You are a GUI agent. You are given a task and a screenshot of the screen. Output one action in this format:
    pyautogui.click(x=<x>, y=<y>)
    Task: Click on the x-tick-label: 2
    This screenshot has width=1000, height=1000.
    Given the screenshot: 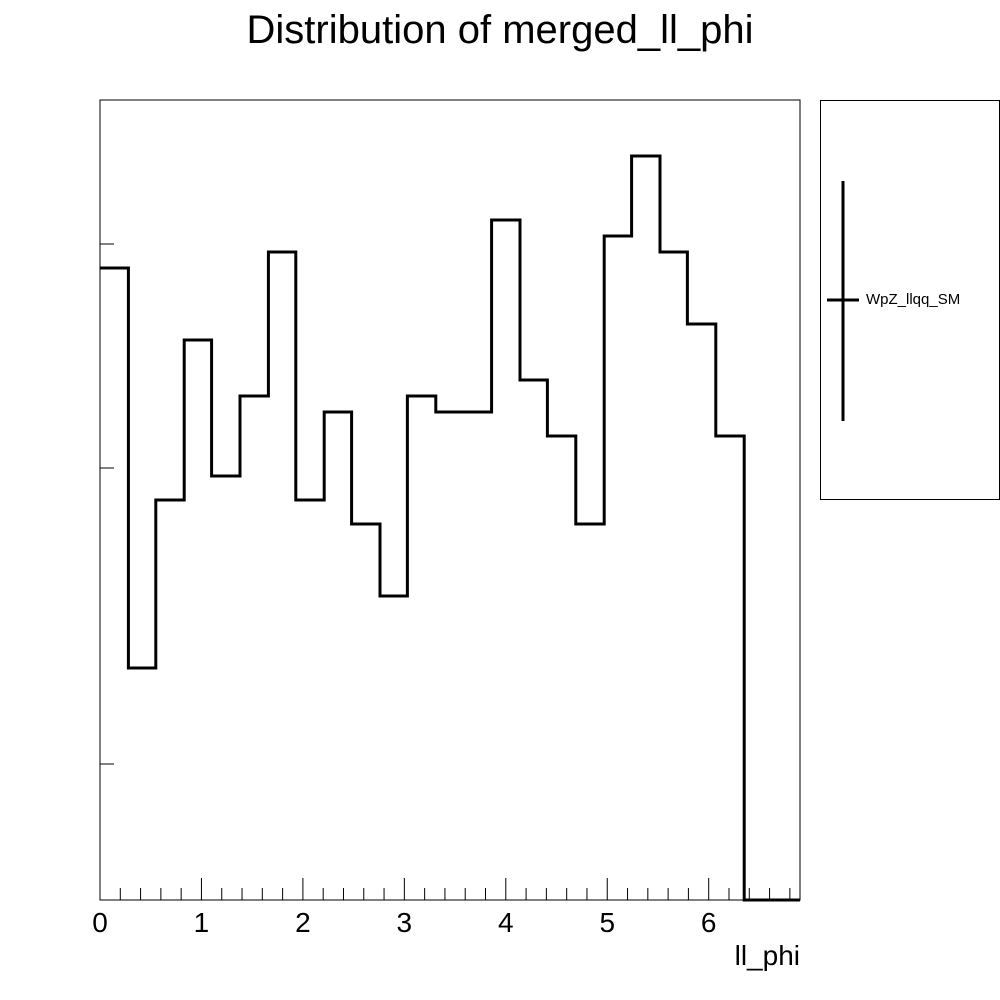 What is the action you would take?
    pyautogui.click(x=303, y=922)
    